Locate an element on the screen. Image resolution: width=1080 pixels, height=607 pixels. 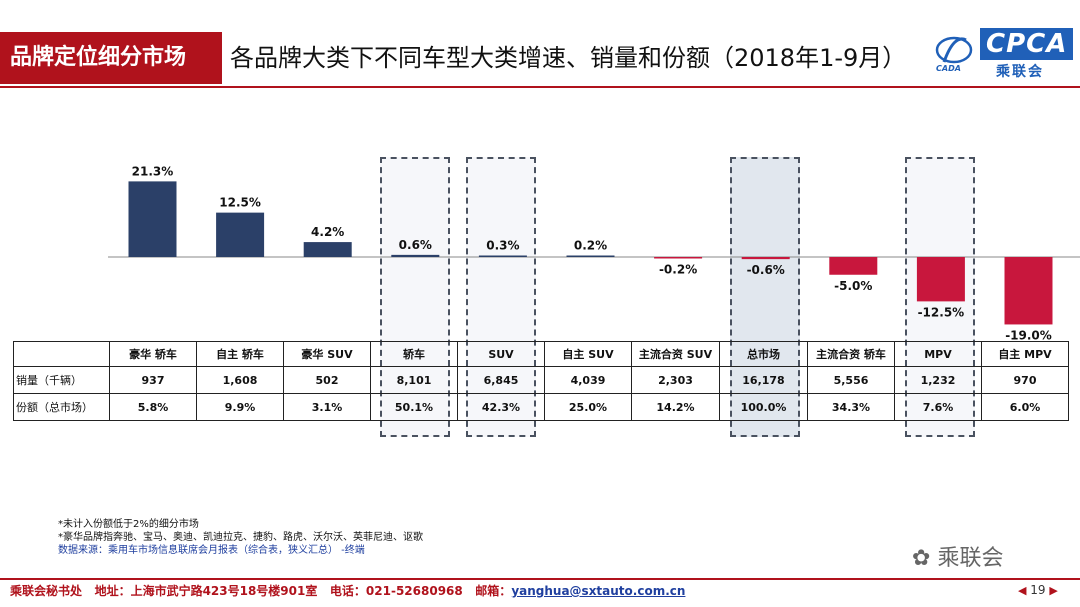
table-cell: 7.6% is located at coordinates (938, 407).